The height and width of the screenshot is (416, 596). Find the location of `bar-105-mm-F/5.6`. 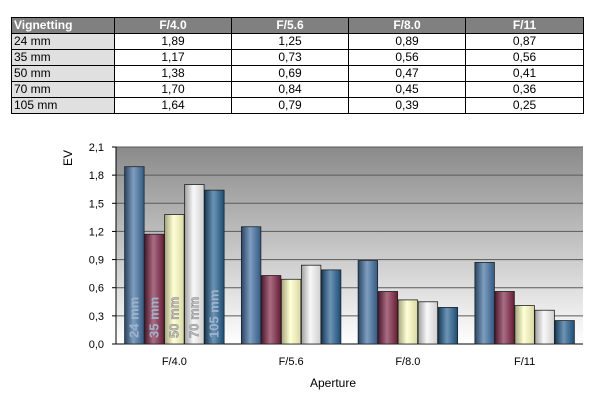

bar-105-mm-F/5.6 is located at coordinates (331, 307).